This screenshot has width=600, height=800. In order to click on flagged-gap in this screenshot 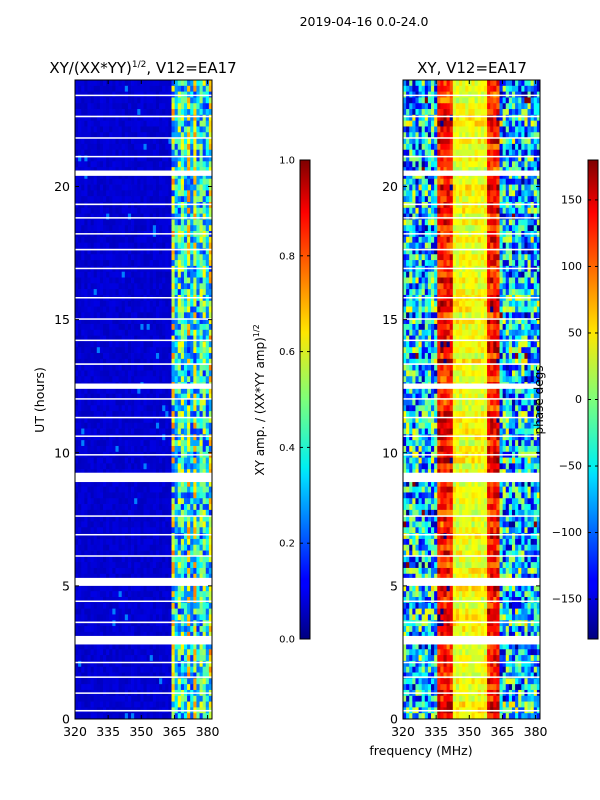, I will do `click(143, 218)`.